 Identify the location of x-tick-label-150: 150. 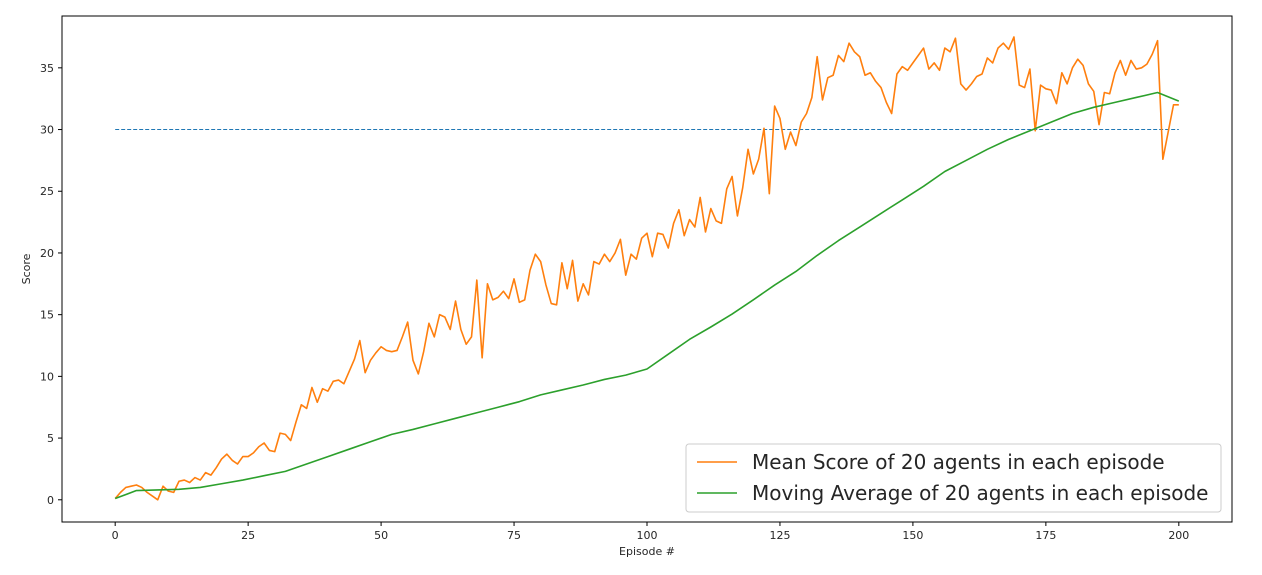
(912, 535).